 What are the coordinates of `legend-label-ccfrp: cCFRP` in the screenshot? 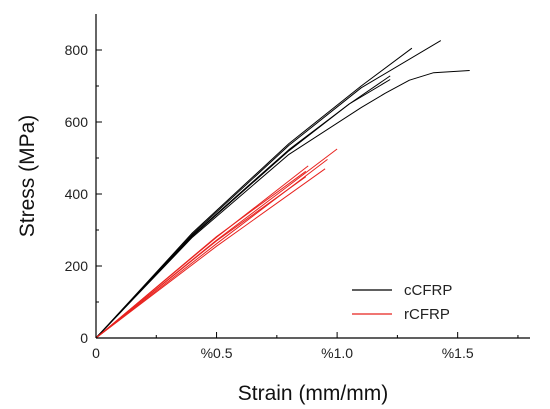 It's located at (428, 290).